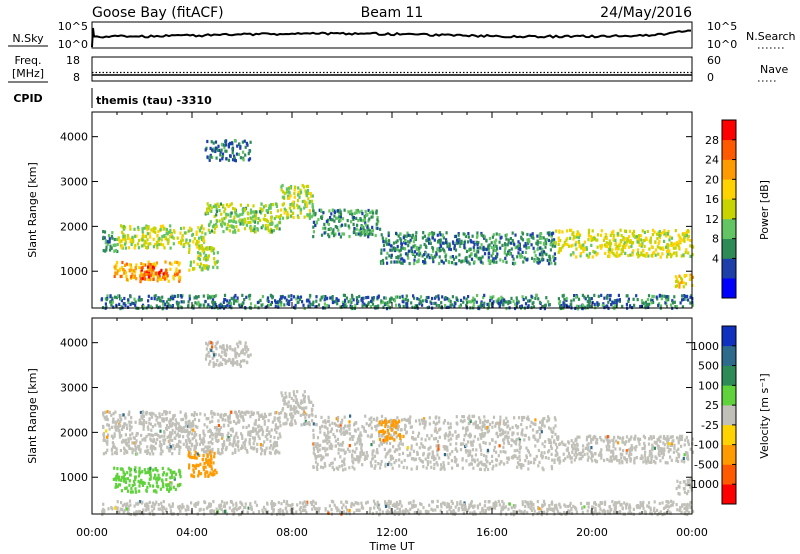  I want to click on power-colorbar-frame, so click(729, 209).